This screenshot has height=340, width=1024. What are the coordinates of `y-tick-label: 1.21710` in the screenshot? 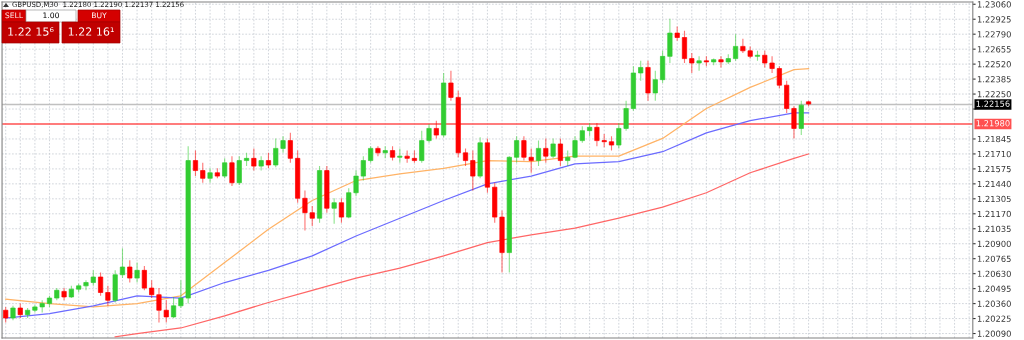 It's located at (994, 154).